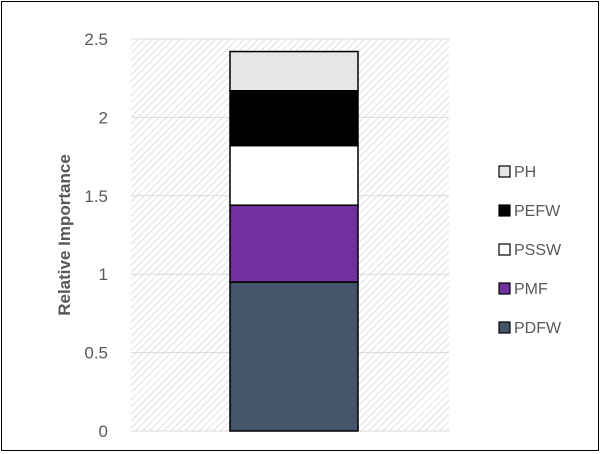 The image size is (602, 454). Describe the element at coordinates (504, 210) in the screenshot. I see `legend-swatch-pefw` at that location.